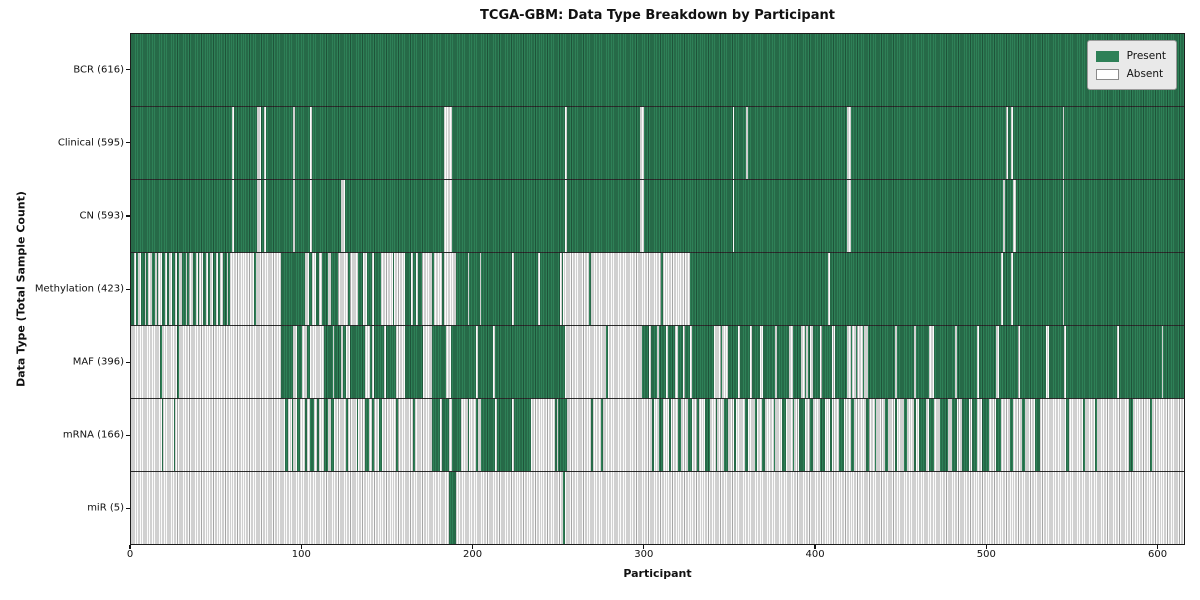  I want to click on present-swatch-icon, so click(1107, 56).